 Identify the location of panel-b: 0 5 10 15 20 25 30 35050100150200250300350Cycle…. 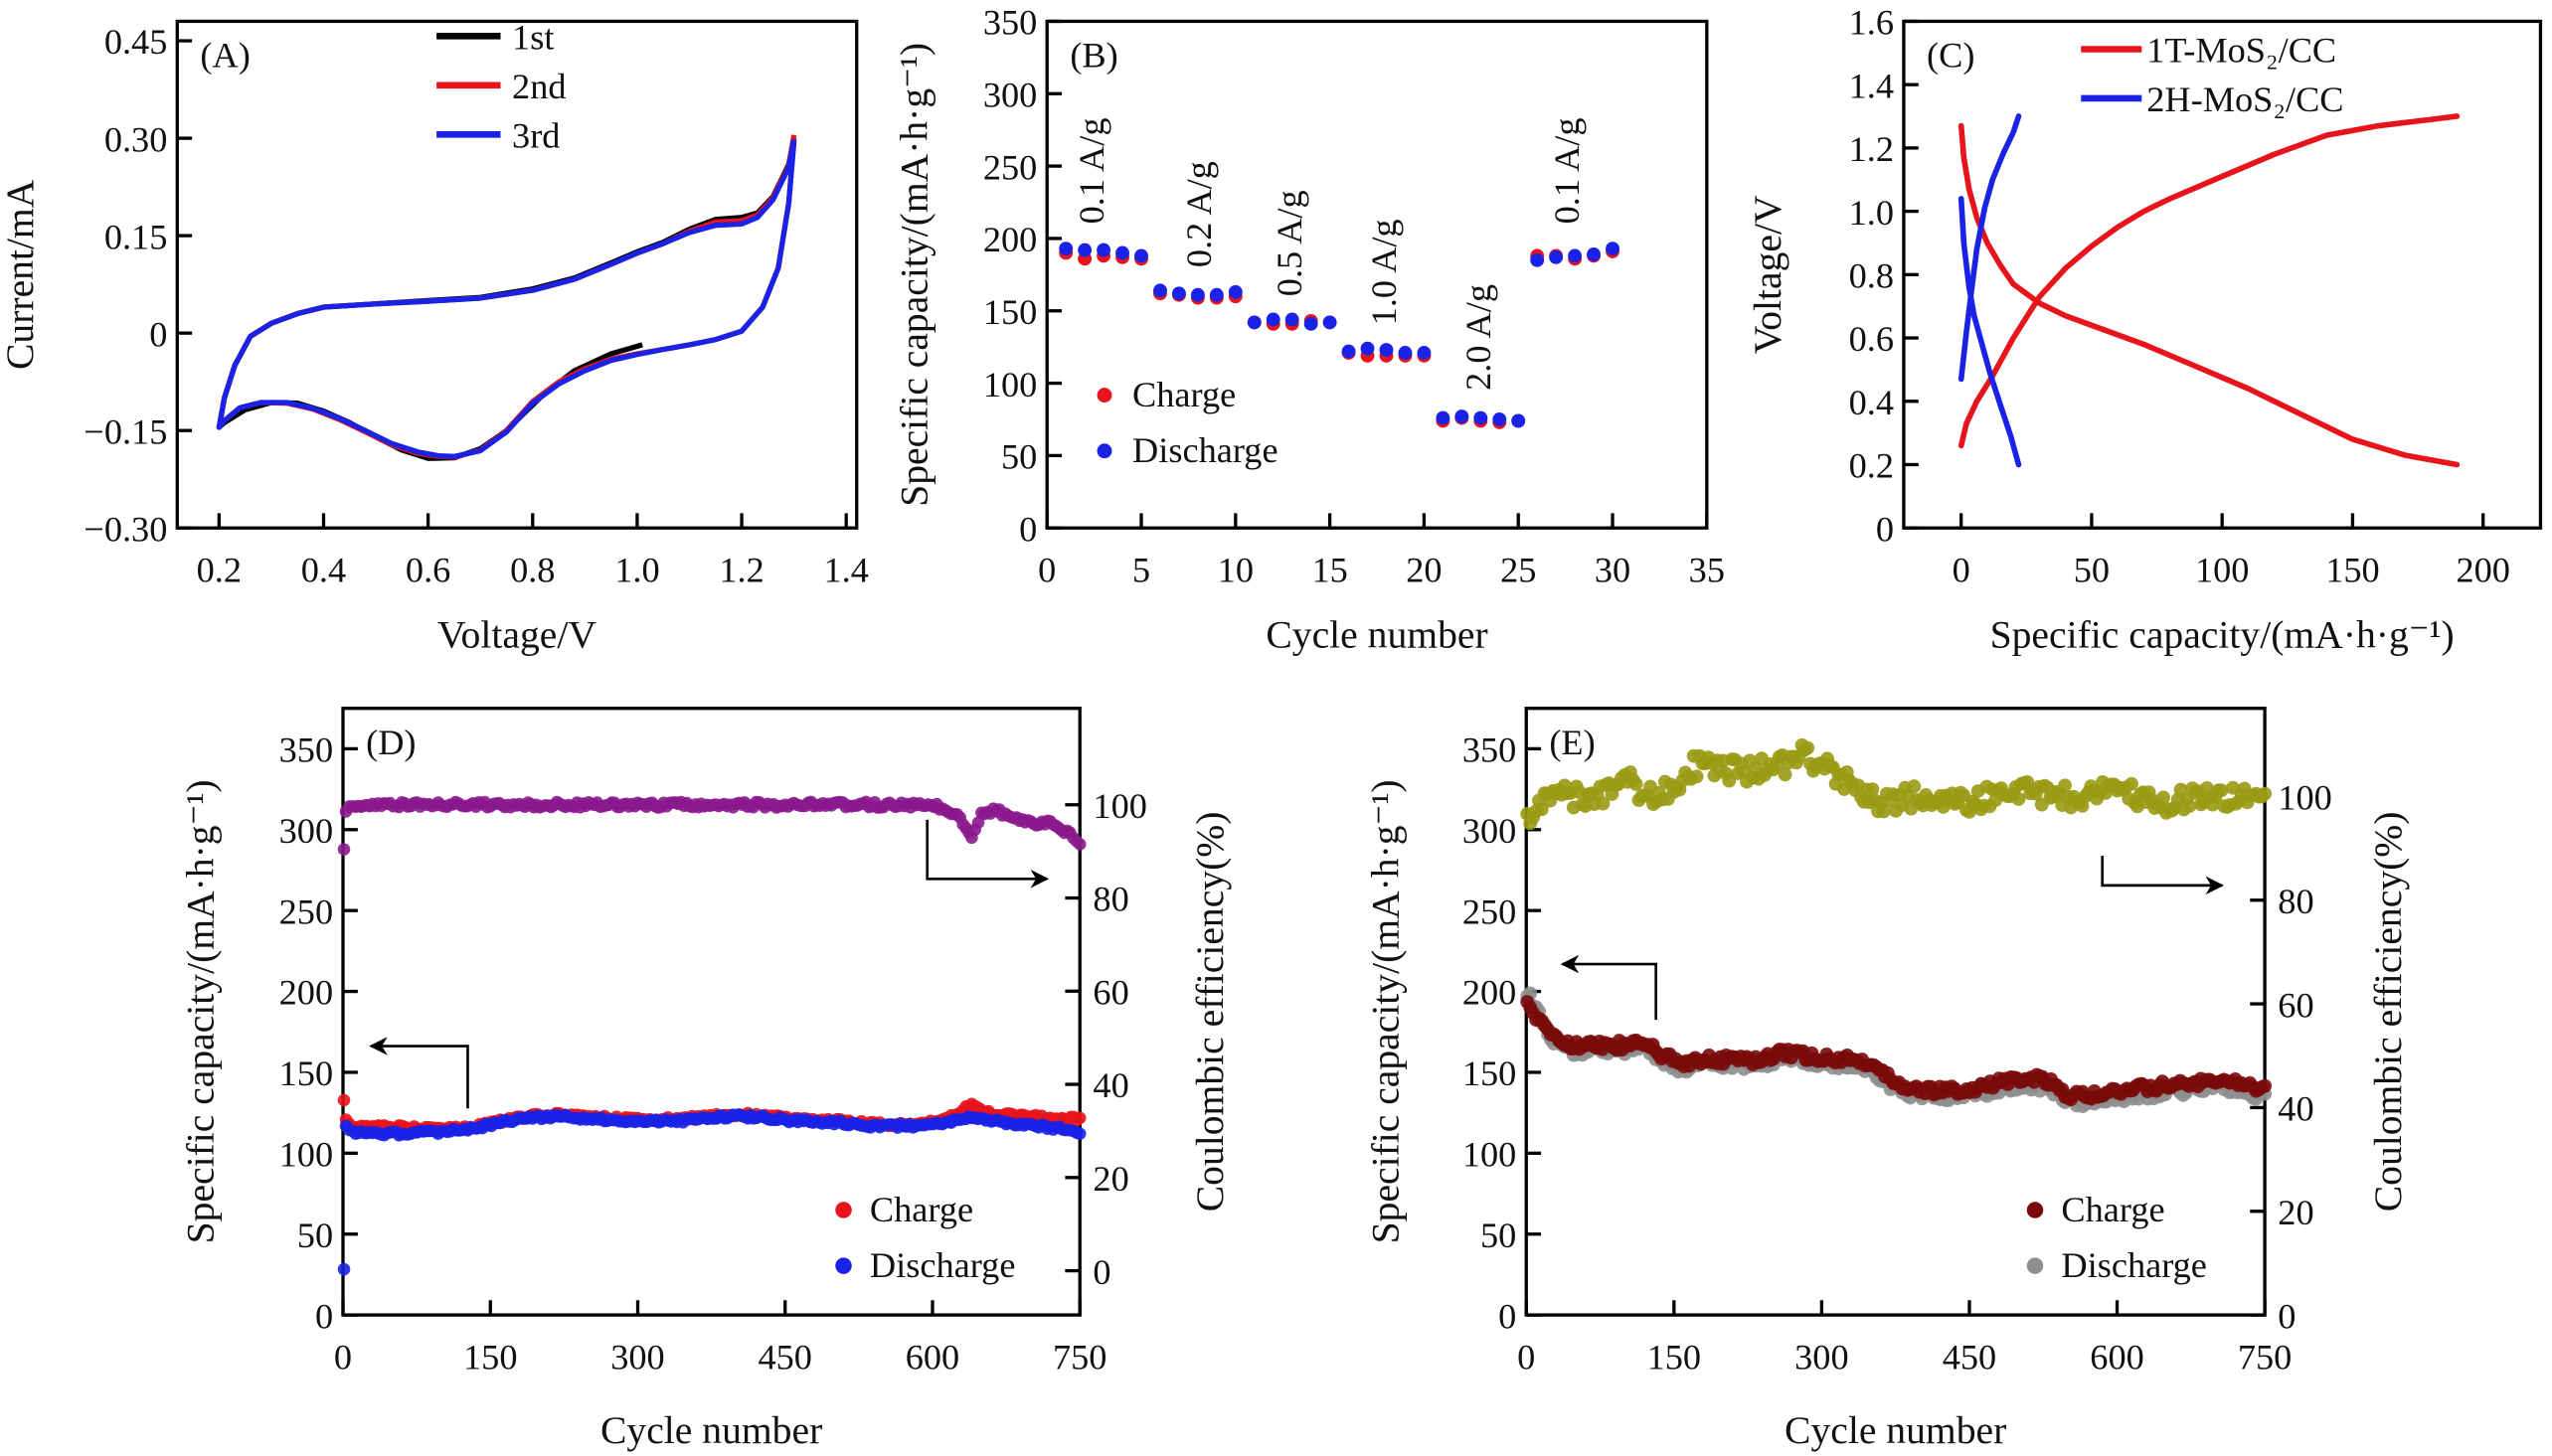
(1309, 330).